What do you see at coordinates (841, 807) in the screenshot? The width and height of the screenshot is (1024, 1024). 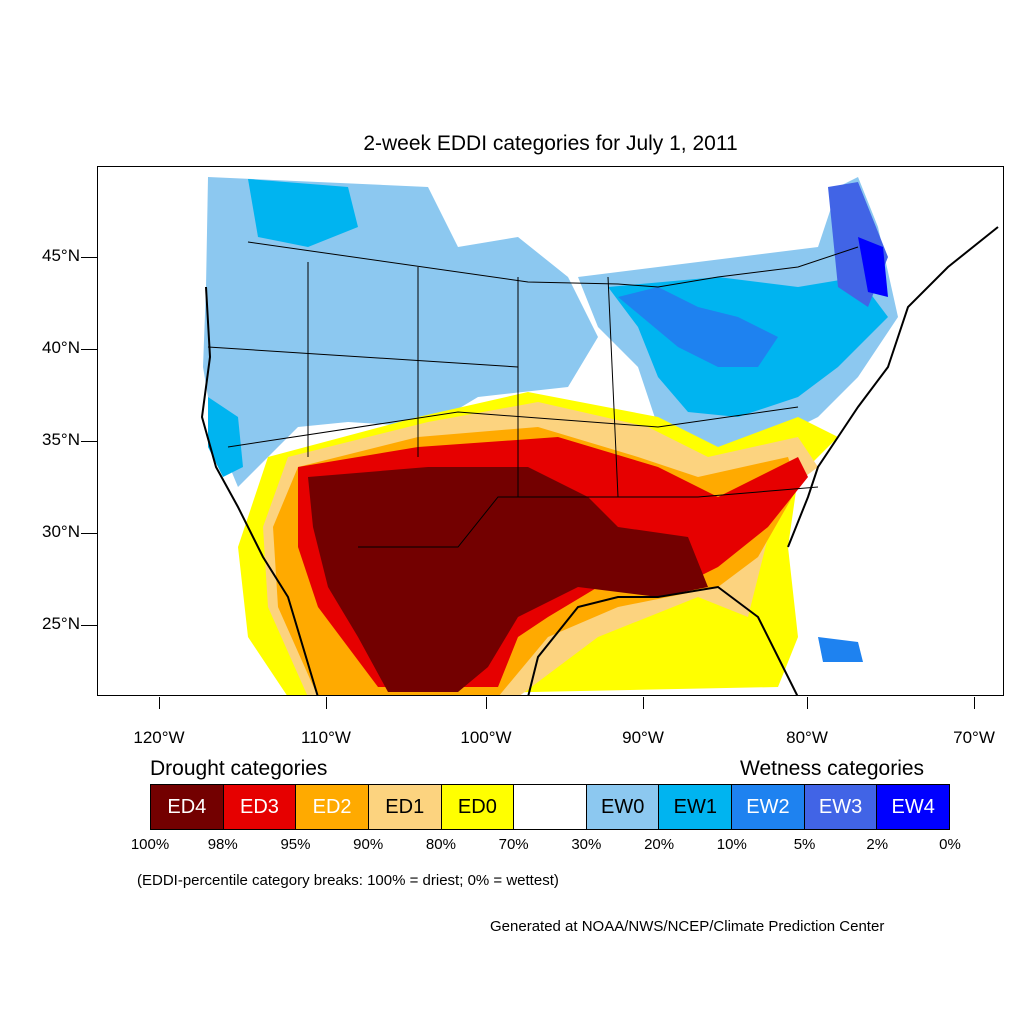 I see `legend-box-ew3: EW3` at bounding box center [841, 807].